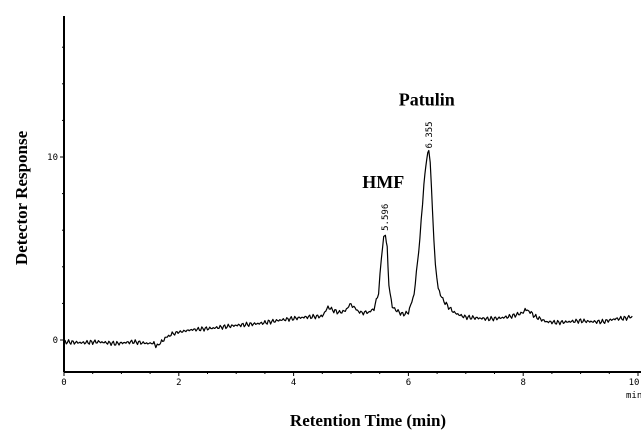 The width and height of the screenshot is (641, 432). I want to click on peak-annotations: 5.596 HMF 6.355 Patulin, so click(408, 160).